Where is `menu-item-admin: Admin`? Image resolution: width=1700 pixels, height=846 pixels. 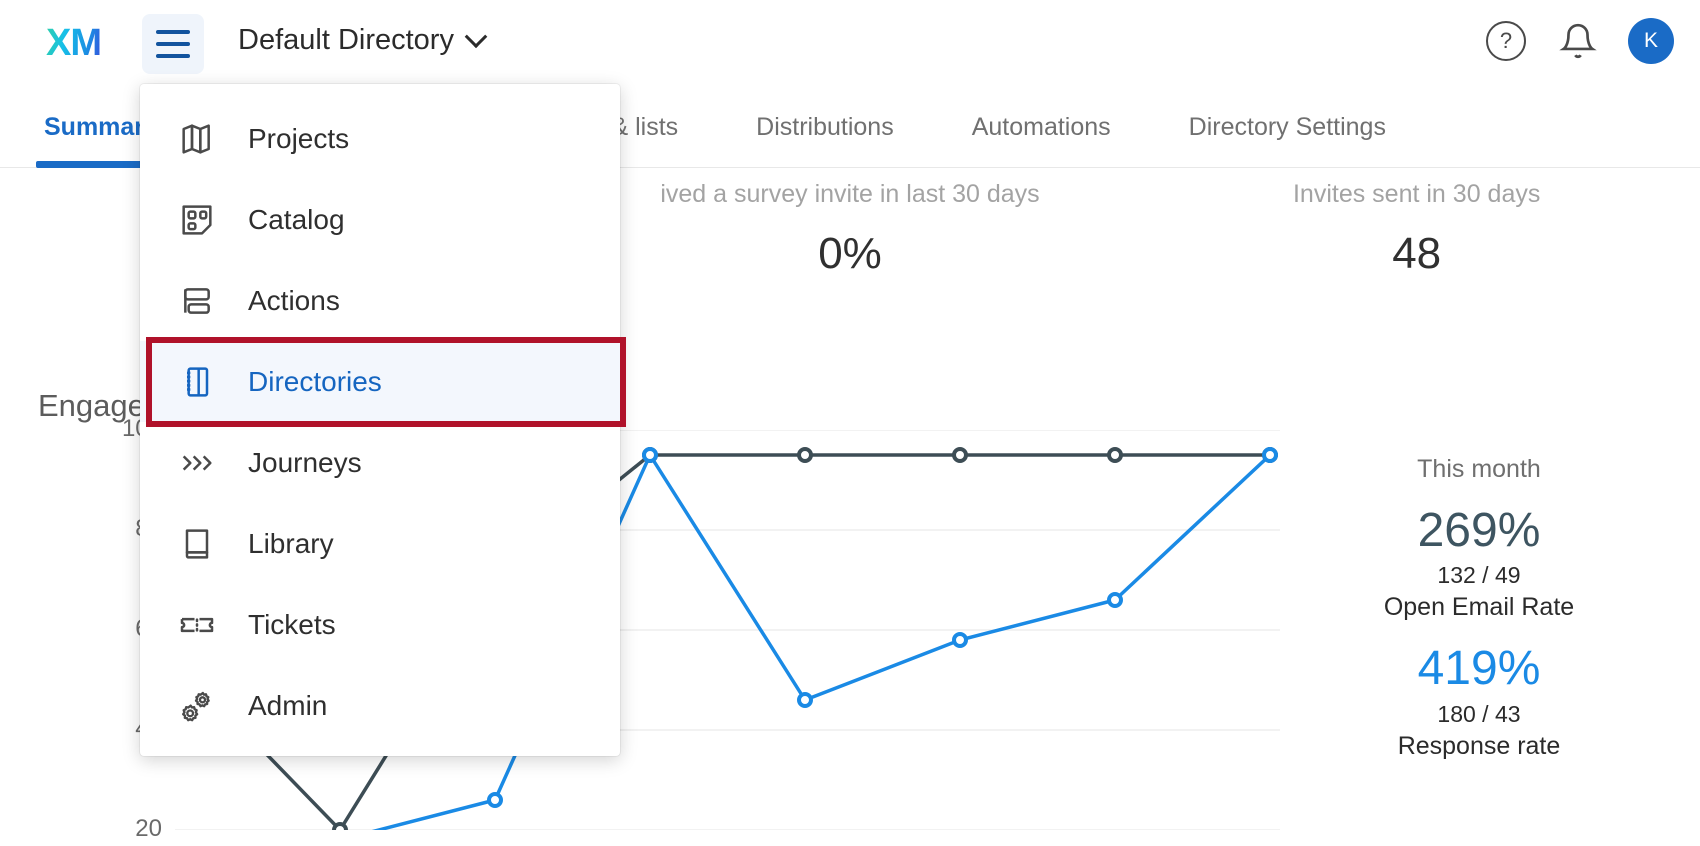
menu-item-admin: Admin is located at coordinates (380, 705).